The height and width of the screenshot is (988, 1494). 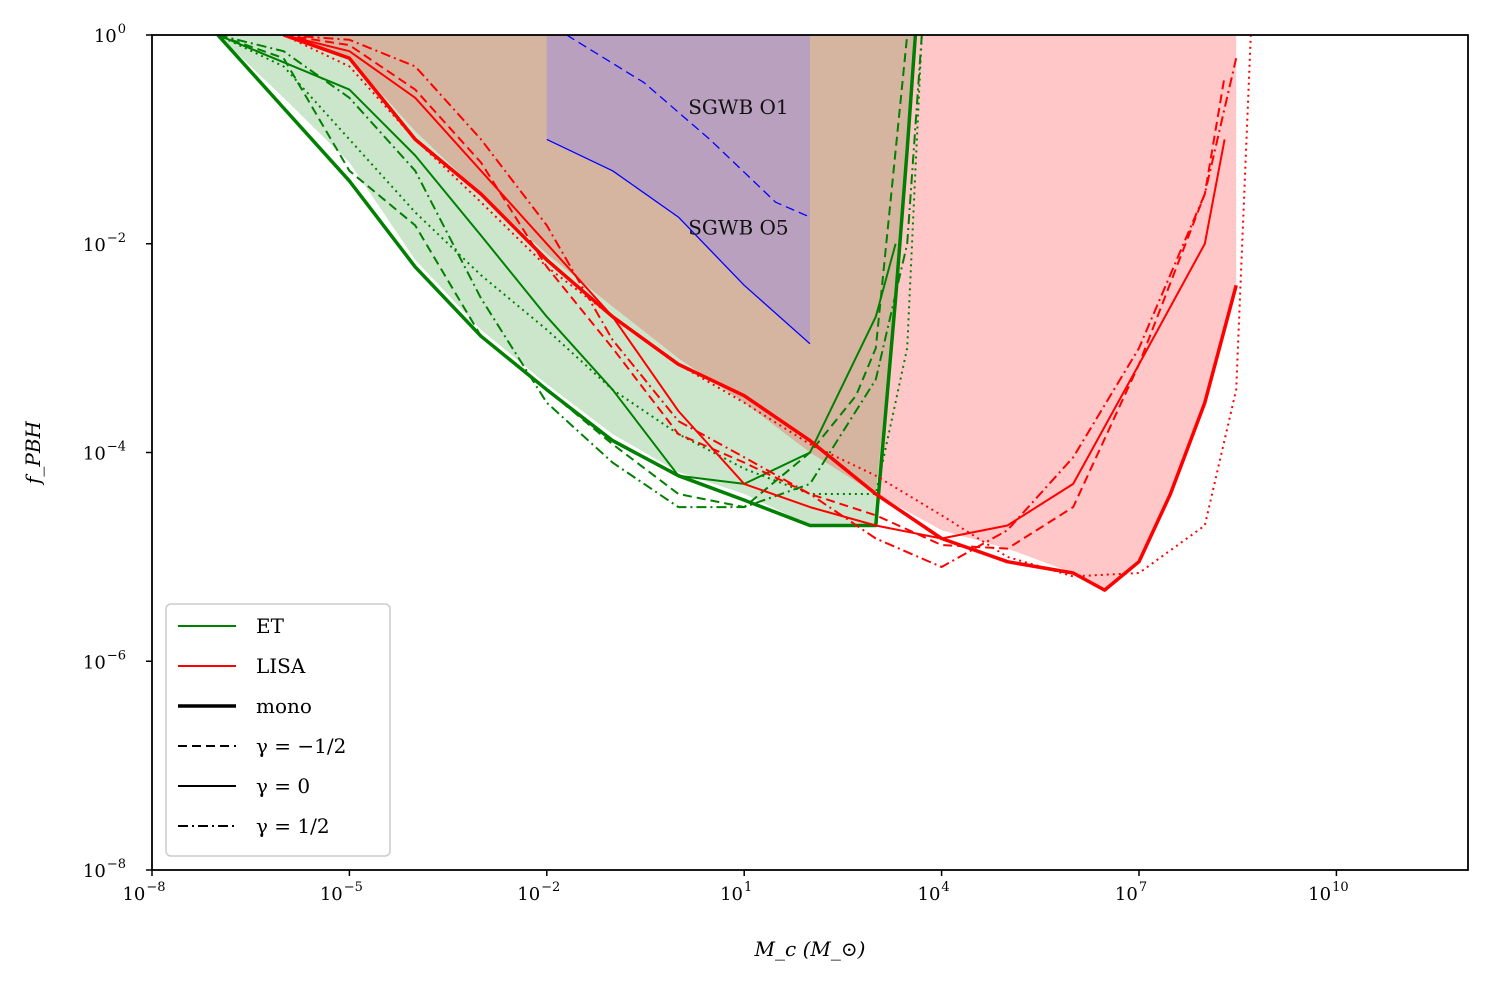 I want to click on legend-label: mono, so click(x=284, y=706).